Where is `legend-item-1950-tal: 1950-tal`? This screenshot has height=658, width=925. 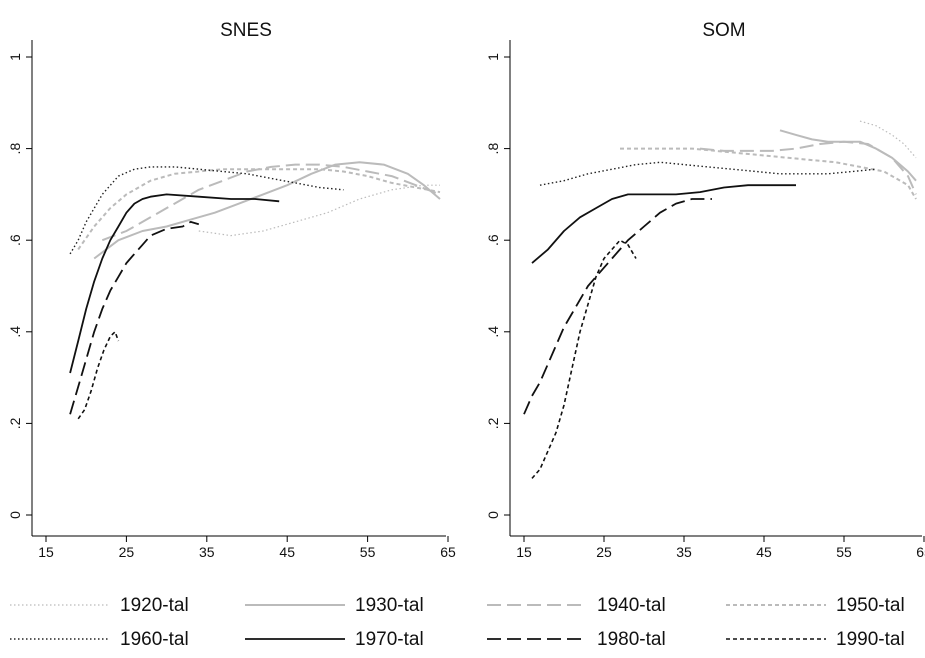 legend-item-1950-tal: 1950-tal is located at coordinates (815, 605).